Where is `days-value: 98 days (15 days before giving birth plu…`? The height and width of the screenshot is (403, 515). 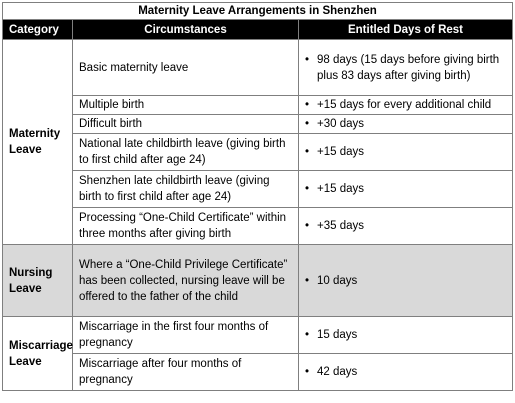 days-value: 98 days (15 days before giving birth plu… is located at coordinates (408, 67).